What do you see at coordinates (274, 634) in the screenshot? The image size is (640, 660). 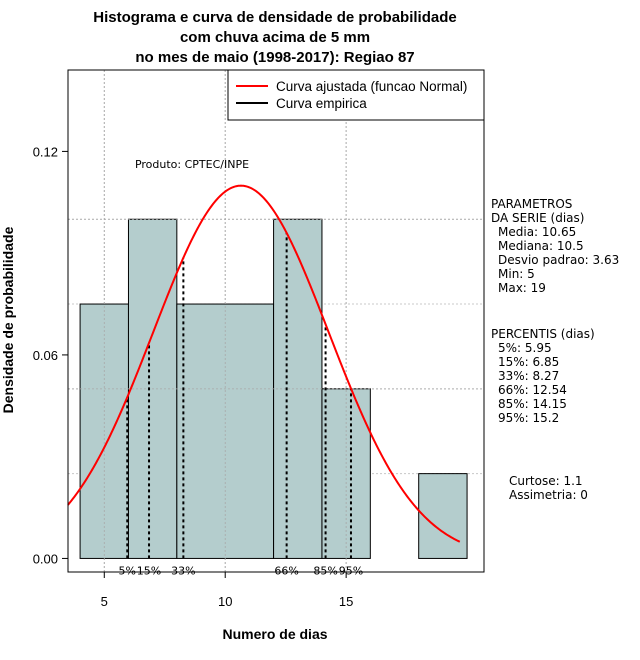 I see `x-axis-label: Numero de dias` at bounding box center [274, 634].